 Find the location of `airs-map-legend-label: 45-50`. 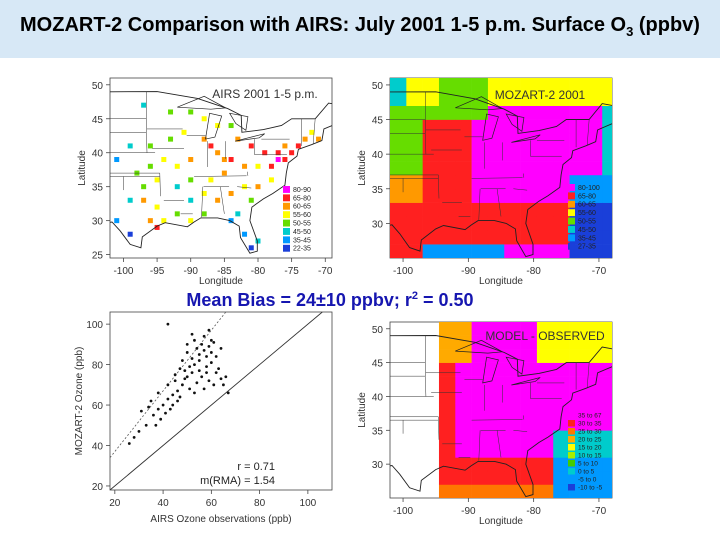

airs-map-legend-label: 45-50 is located at coordinates (302, 232).